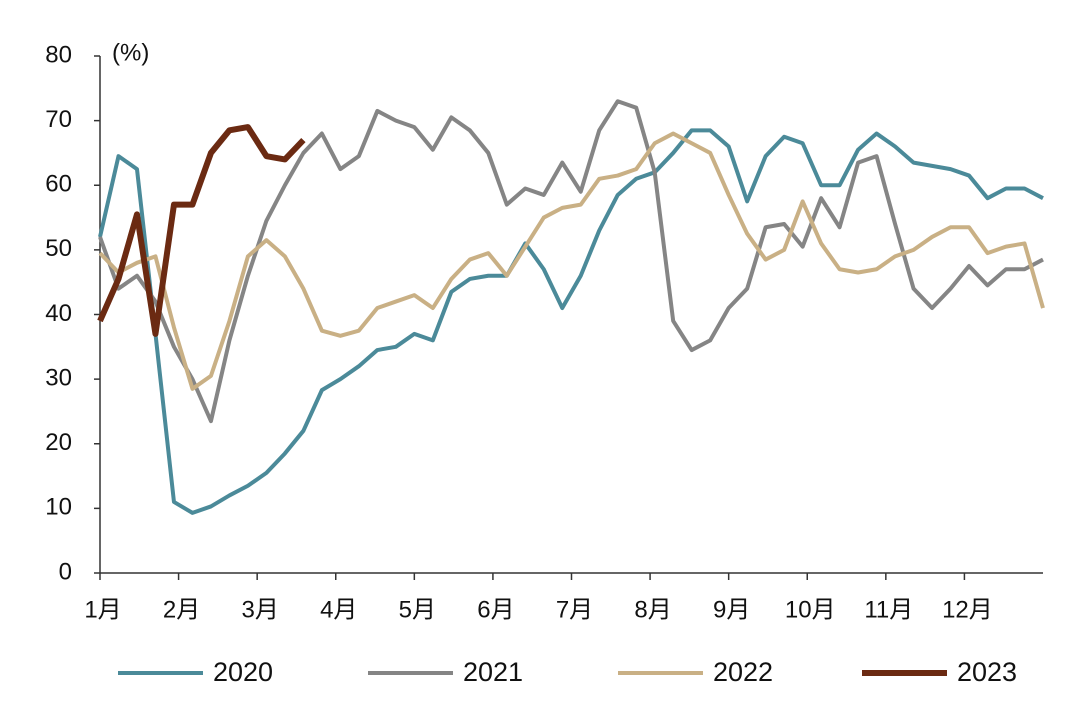 The width and height of the screenshot is (1080, 717). What do you see at coordinates (888, 609) in the screenshot?
I see `x-tick-label: 11月` at bounding box center [888, 609].